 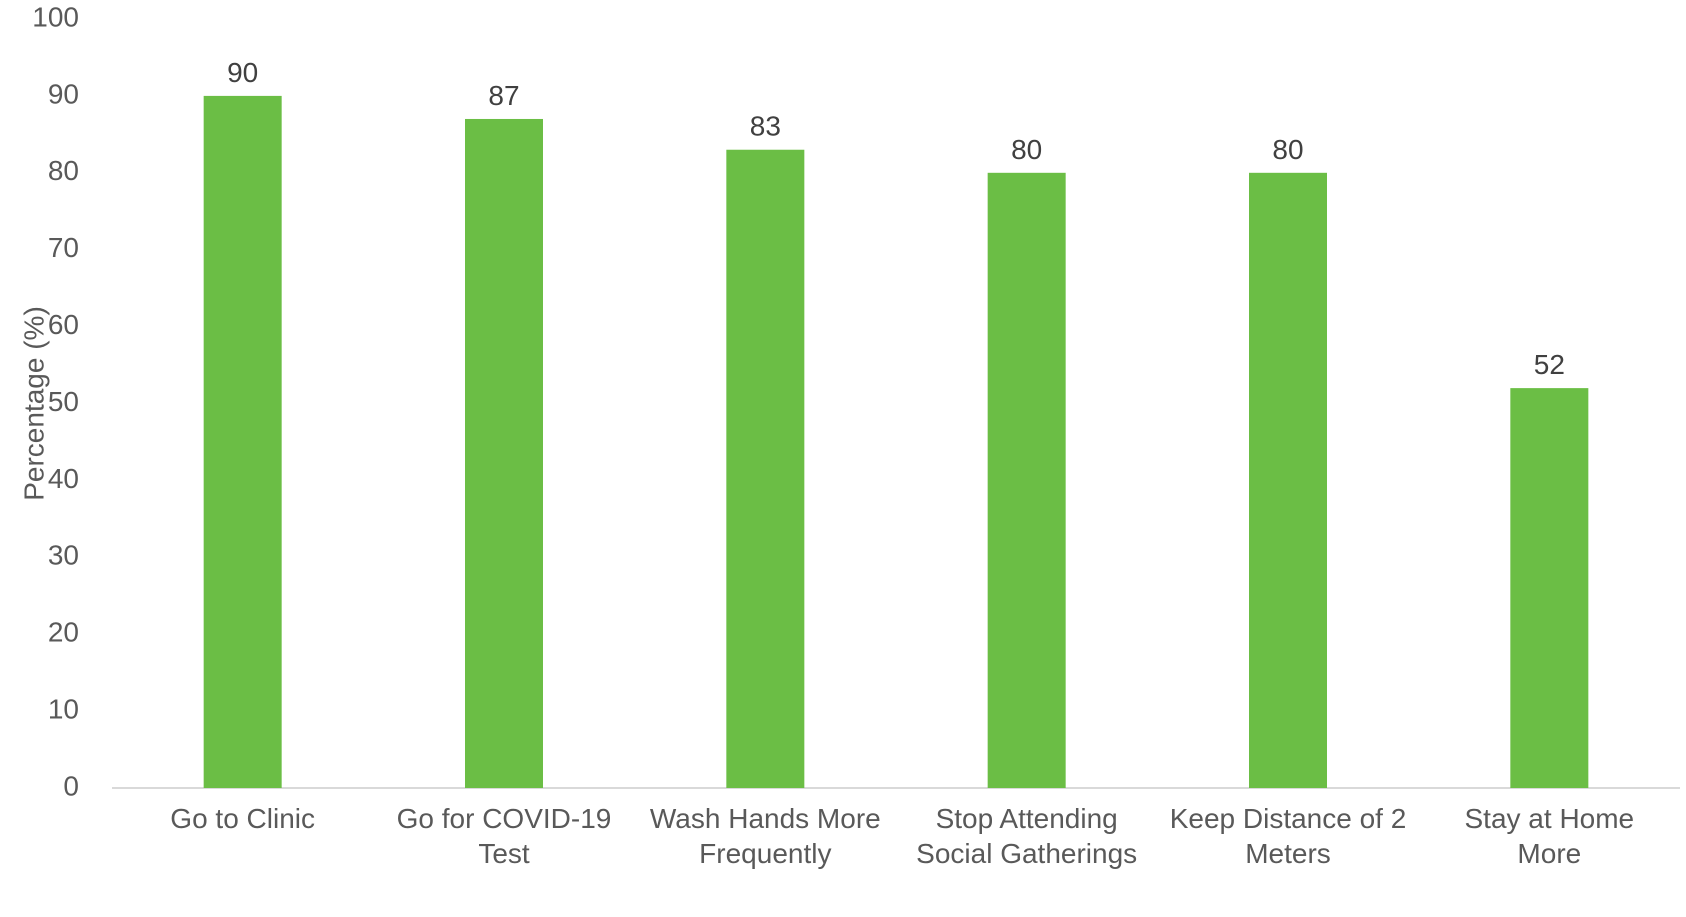 I want to click on x-tick-label: Go to Clinic, so click(x=242, y=818).